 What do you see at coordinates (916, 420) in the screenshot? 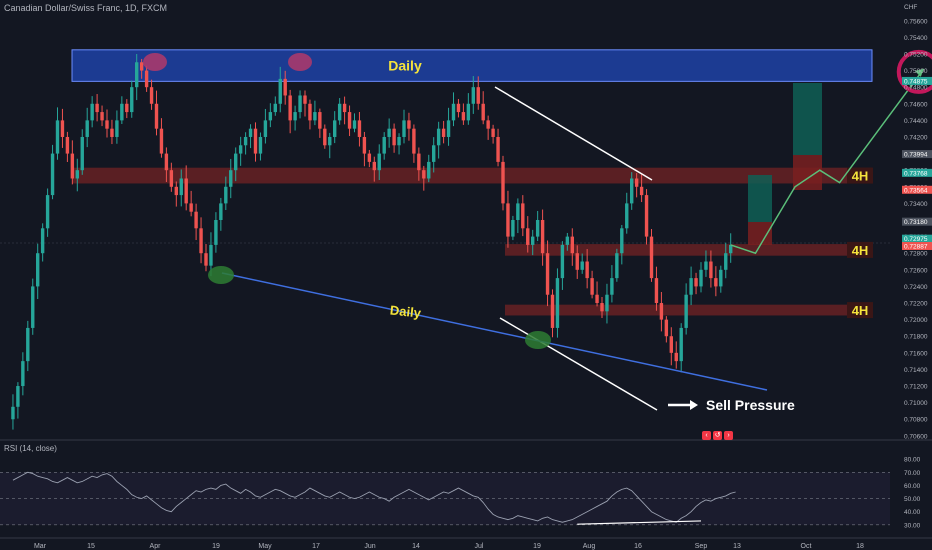
I see `price-tick: 0.70800` at bounding box center [916, 420].